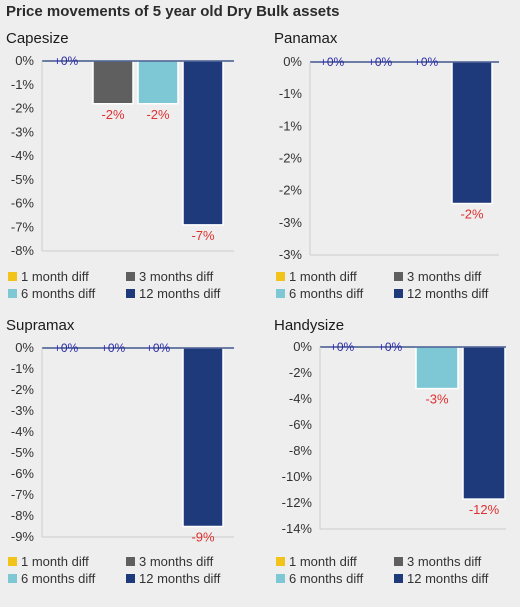 The width and height of the screenshot is (520, 607). I want to click on supramax-data-label-3: +0%, so click(158, 348).